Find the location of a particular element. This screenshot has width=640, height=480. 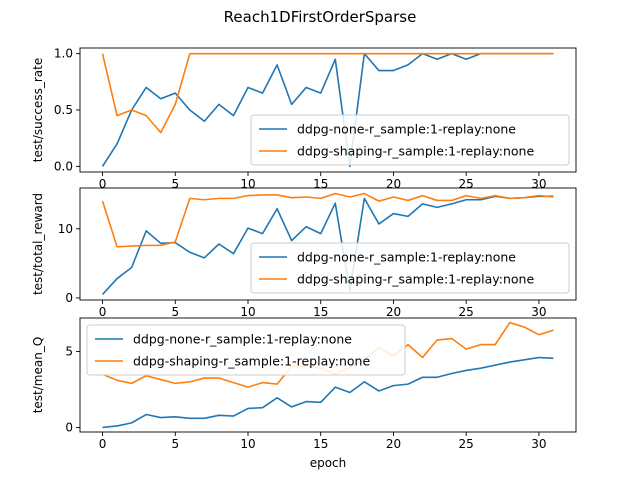

y-axis-label: test/total_reward is located at coordinates (38, 244).